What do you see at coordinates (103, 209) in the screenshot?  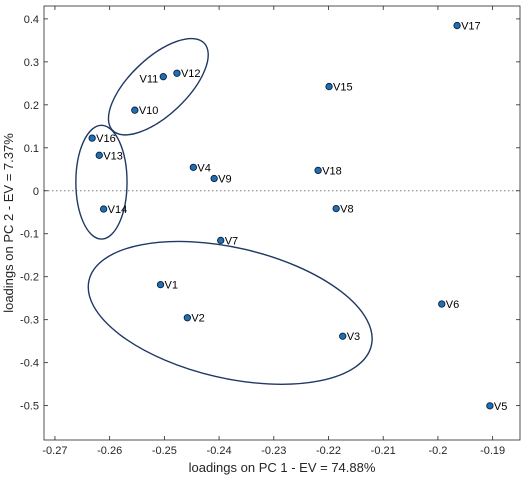 I see `data-point-v14` at bounding box center [103, 209].